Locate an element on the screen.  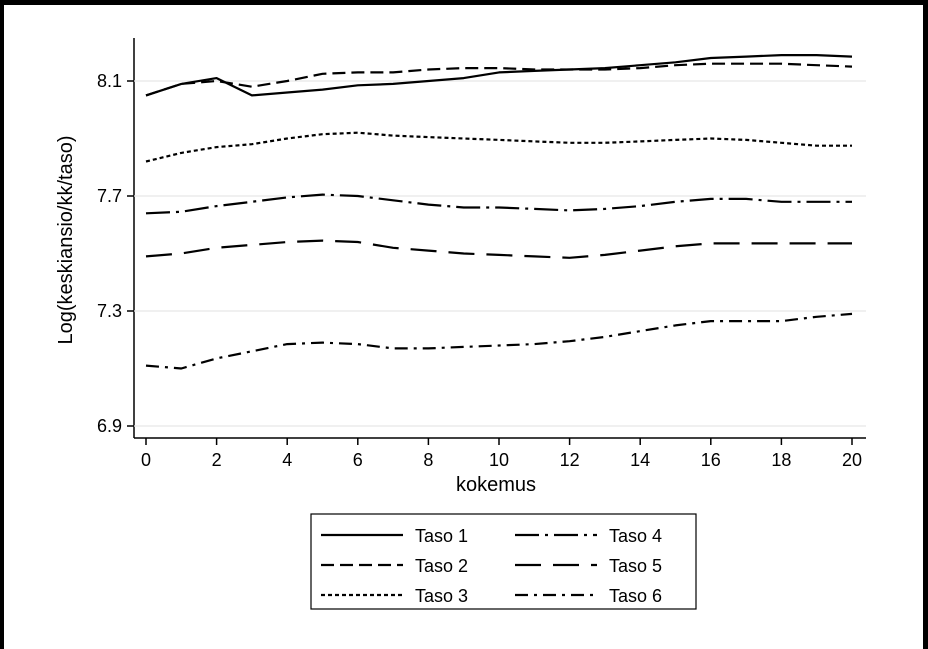
legend-label: Taso 3 is located at coordinates (441, 596).